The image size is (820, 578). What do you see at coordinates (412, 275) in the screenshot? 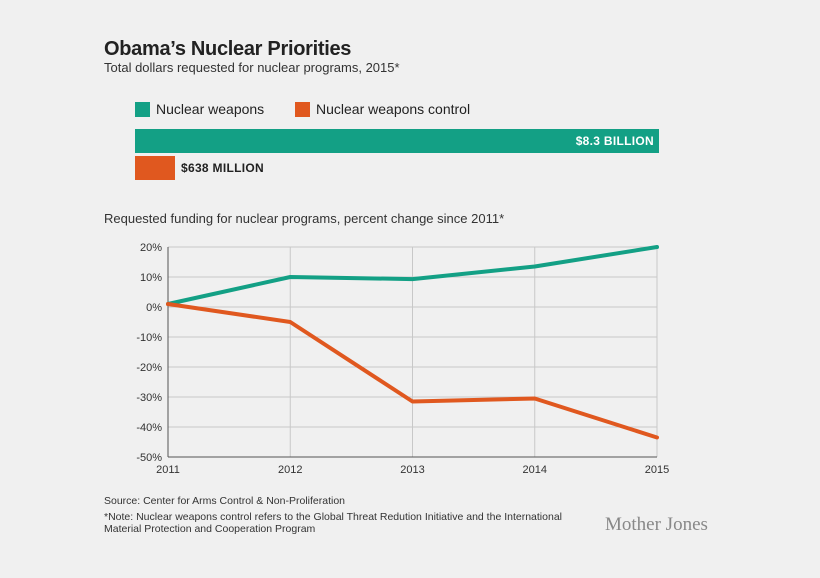
I see `series-line-weapons` at bounding box center [412, 275].